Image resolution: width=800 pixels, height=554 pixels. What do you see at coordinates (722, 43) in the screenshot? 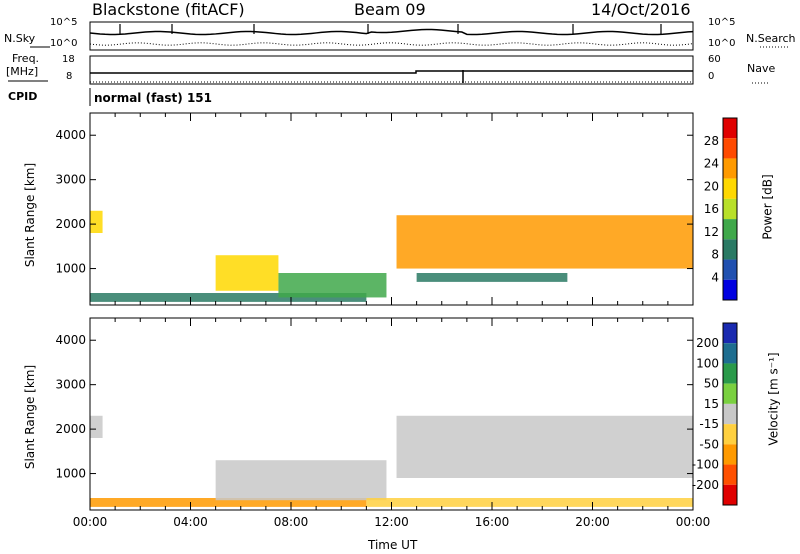
I see `noise-tick-right-bottom: 10^0` at bounding box center [722, 43].